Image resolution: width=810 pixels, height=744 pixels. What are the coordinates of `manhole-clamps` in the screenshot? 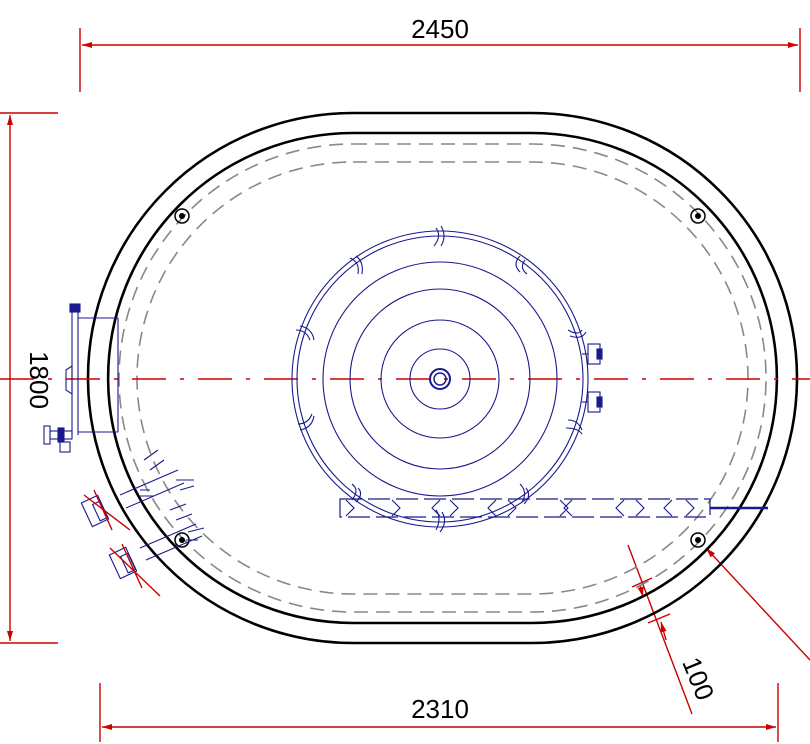 It's located at (441, 379).